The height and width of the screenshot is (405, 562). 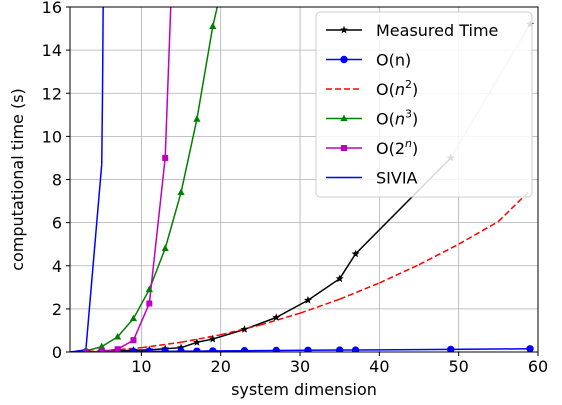 I want to click on x-tick-label: 40, so click(x=379, y=366).